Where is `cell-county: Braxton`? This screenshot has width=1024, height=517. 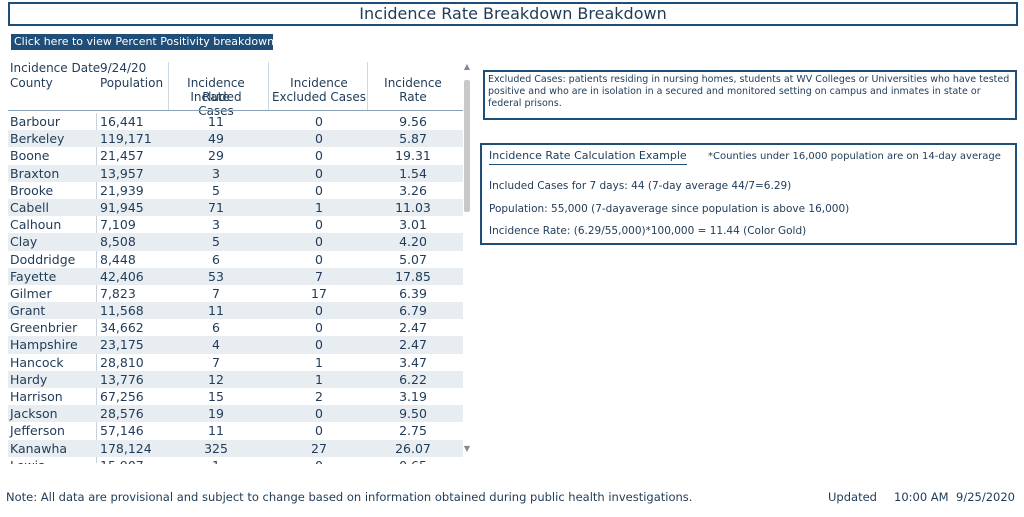 cell-county: Braxton is located at coordinates (35, 173).